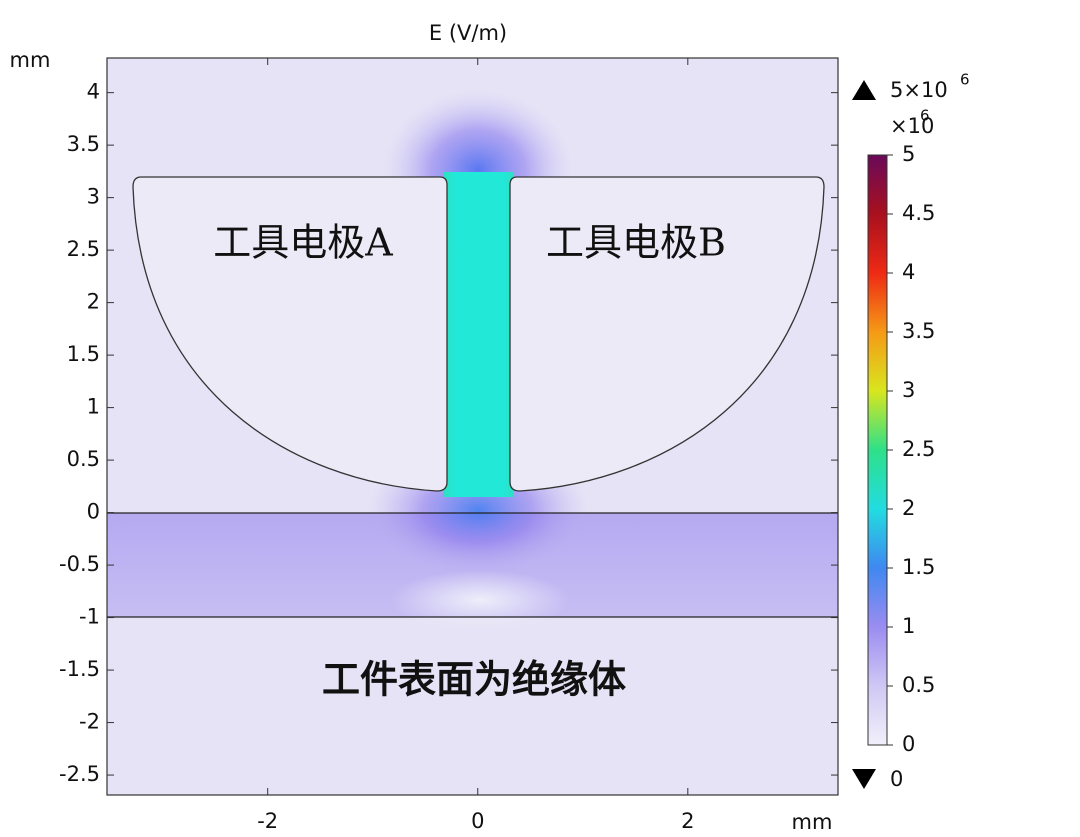 This screenshot has height=837, width=1080. Describe the element at coordinates (83, 249) in the screenshot. I see `y-tick-label: 2.5` at that location.